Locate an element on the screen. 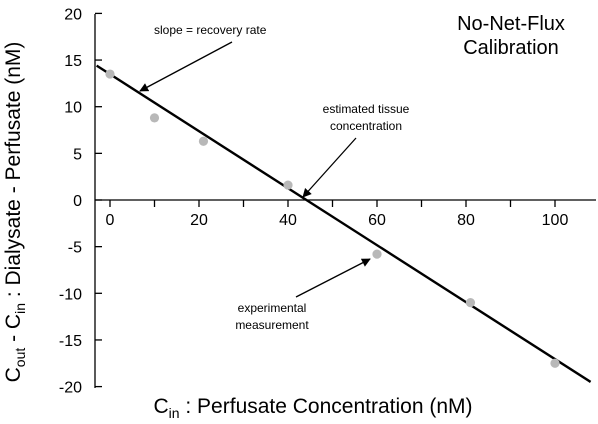 The image size is (598, 424). x-tick-label: 60 is located at coordinates (377, 220).